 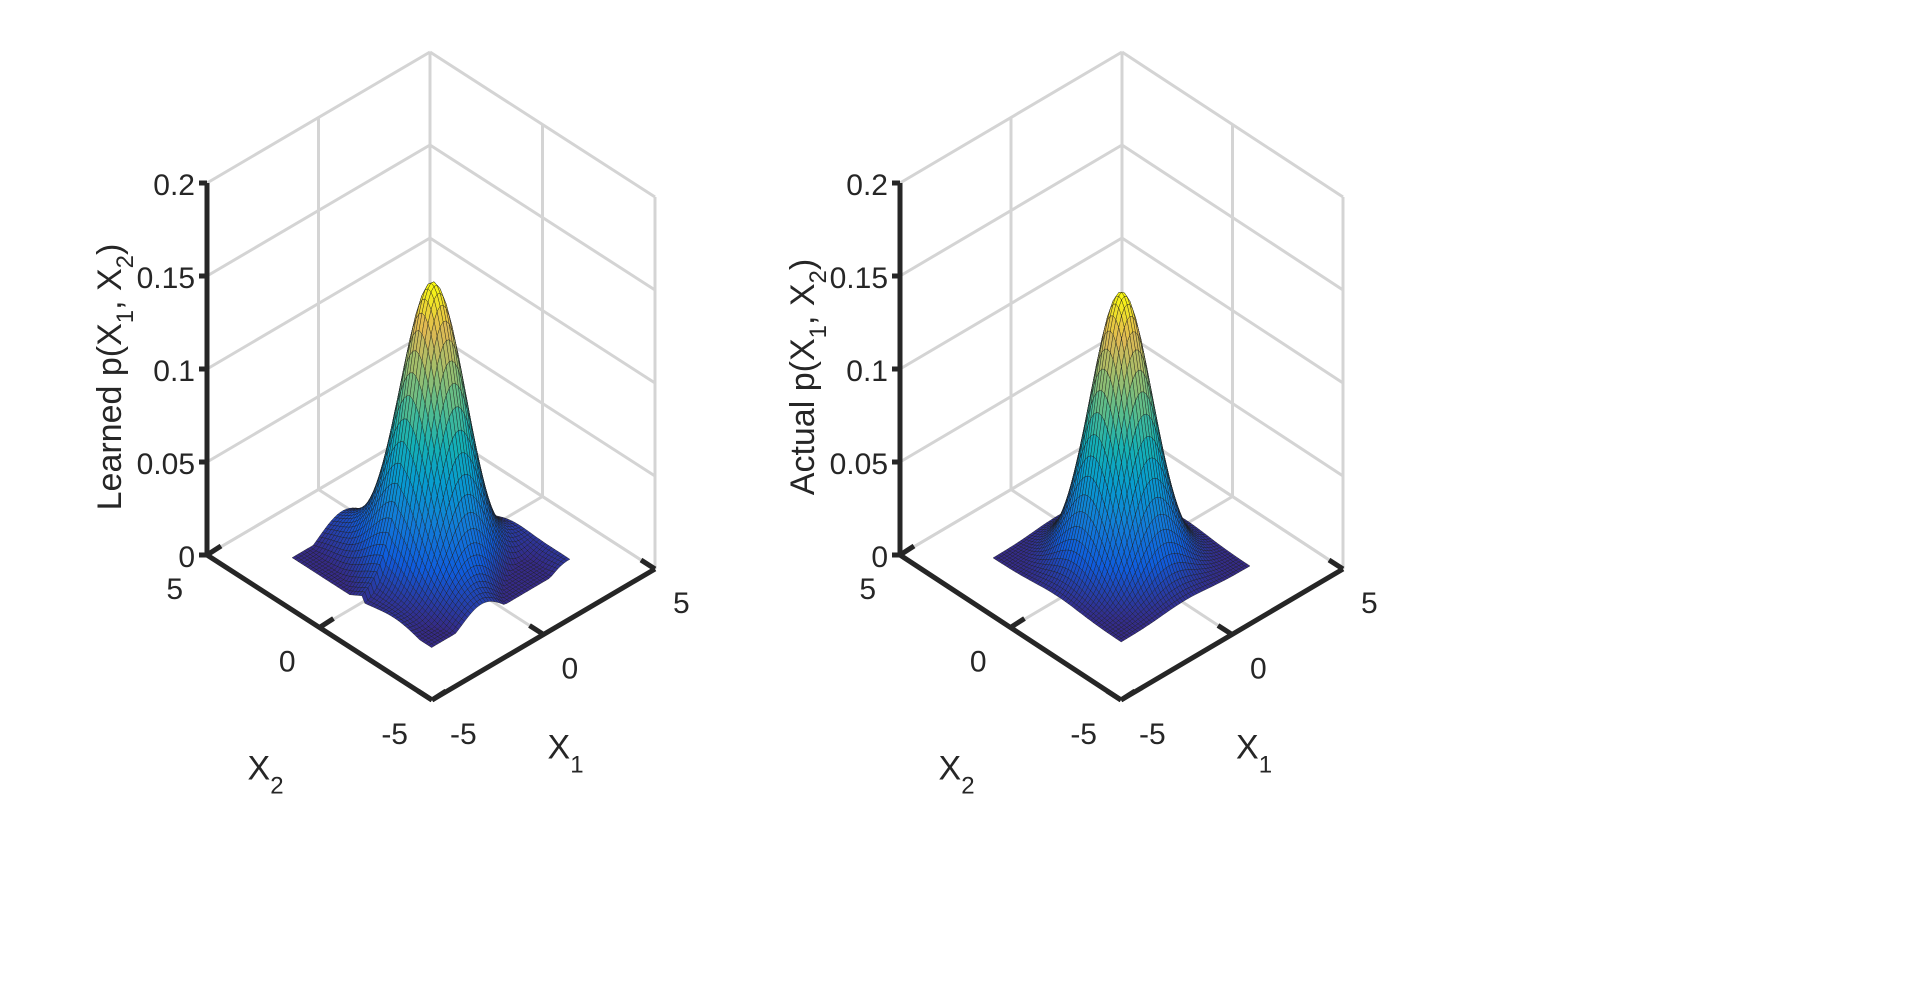 I want to click on z-axis-label: Actual p(X1, X2), so click(x=808, y=377).